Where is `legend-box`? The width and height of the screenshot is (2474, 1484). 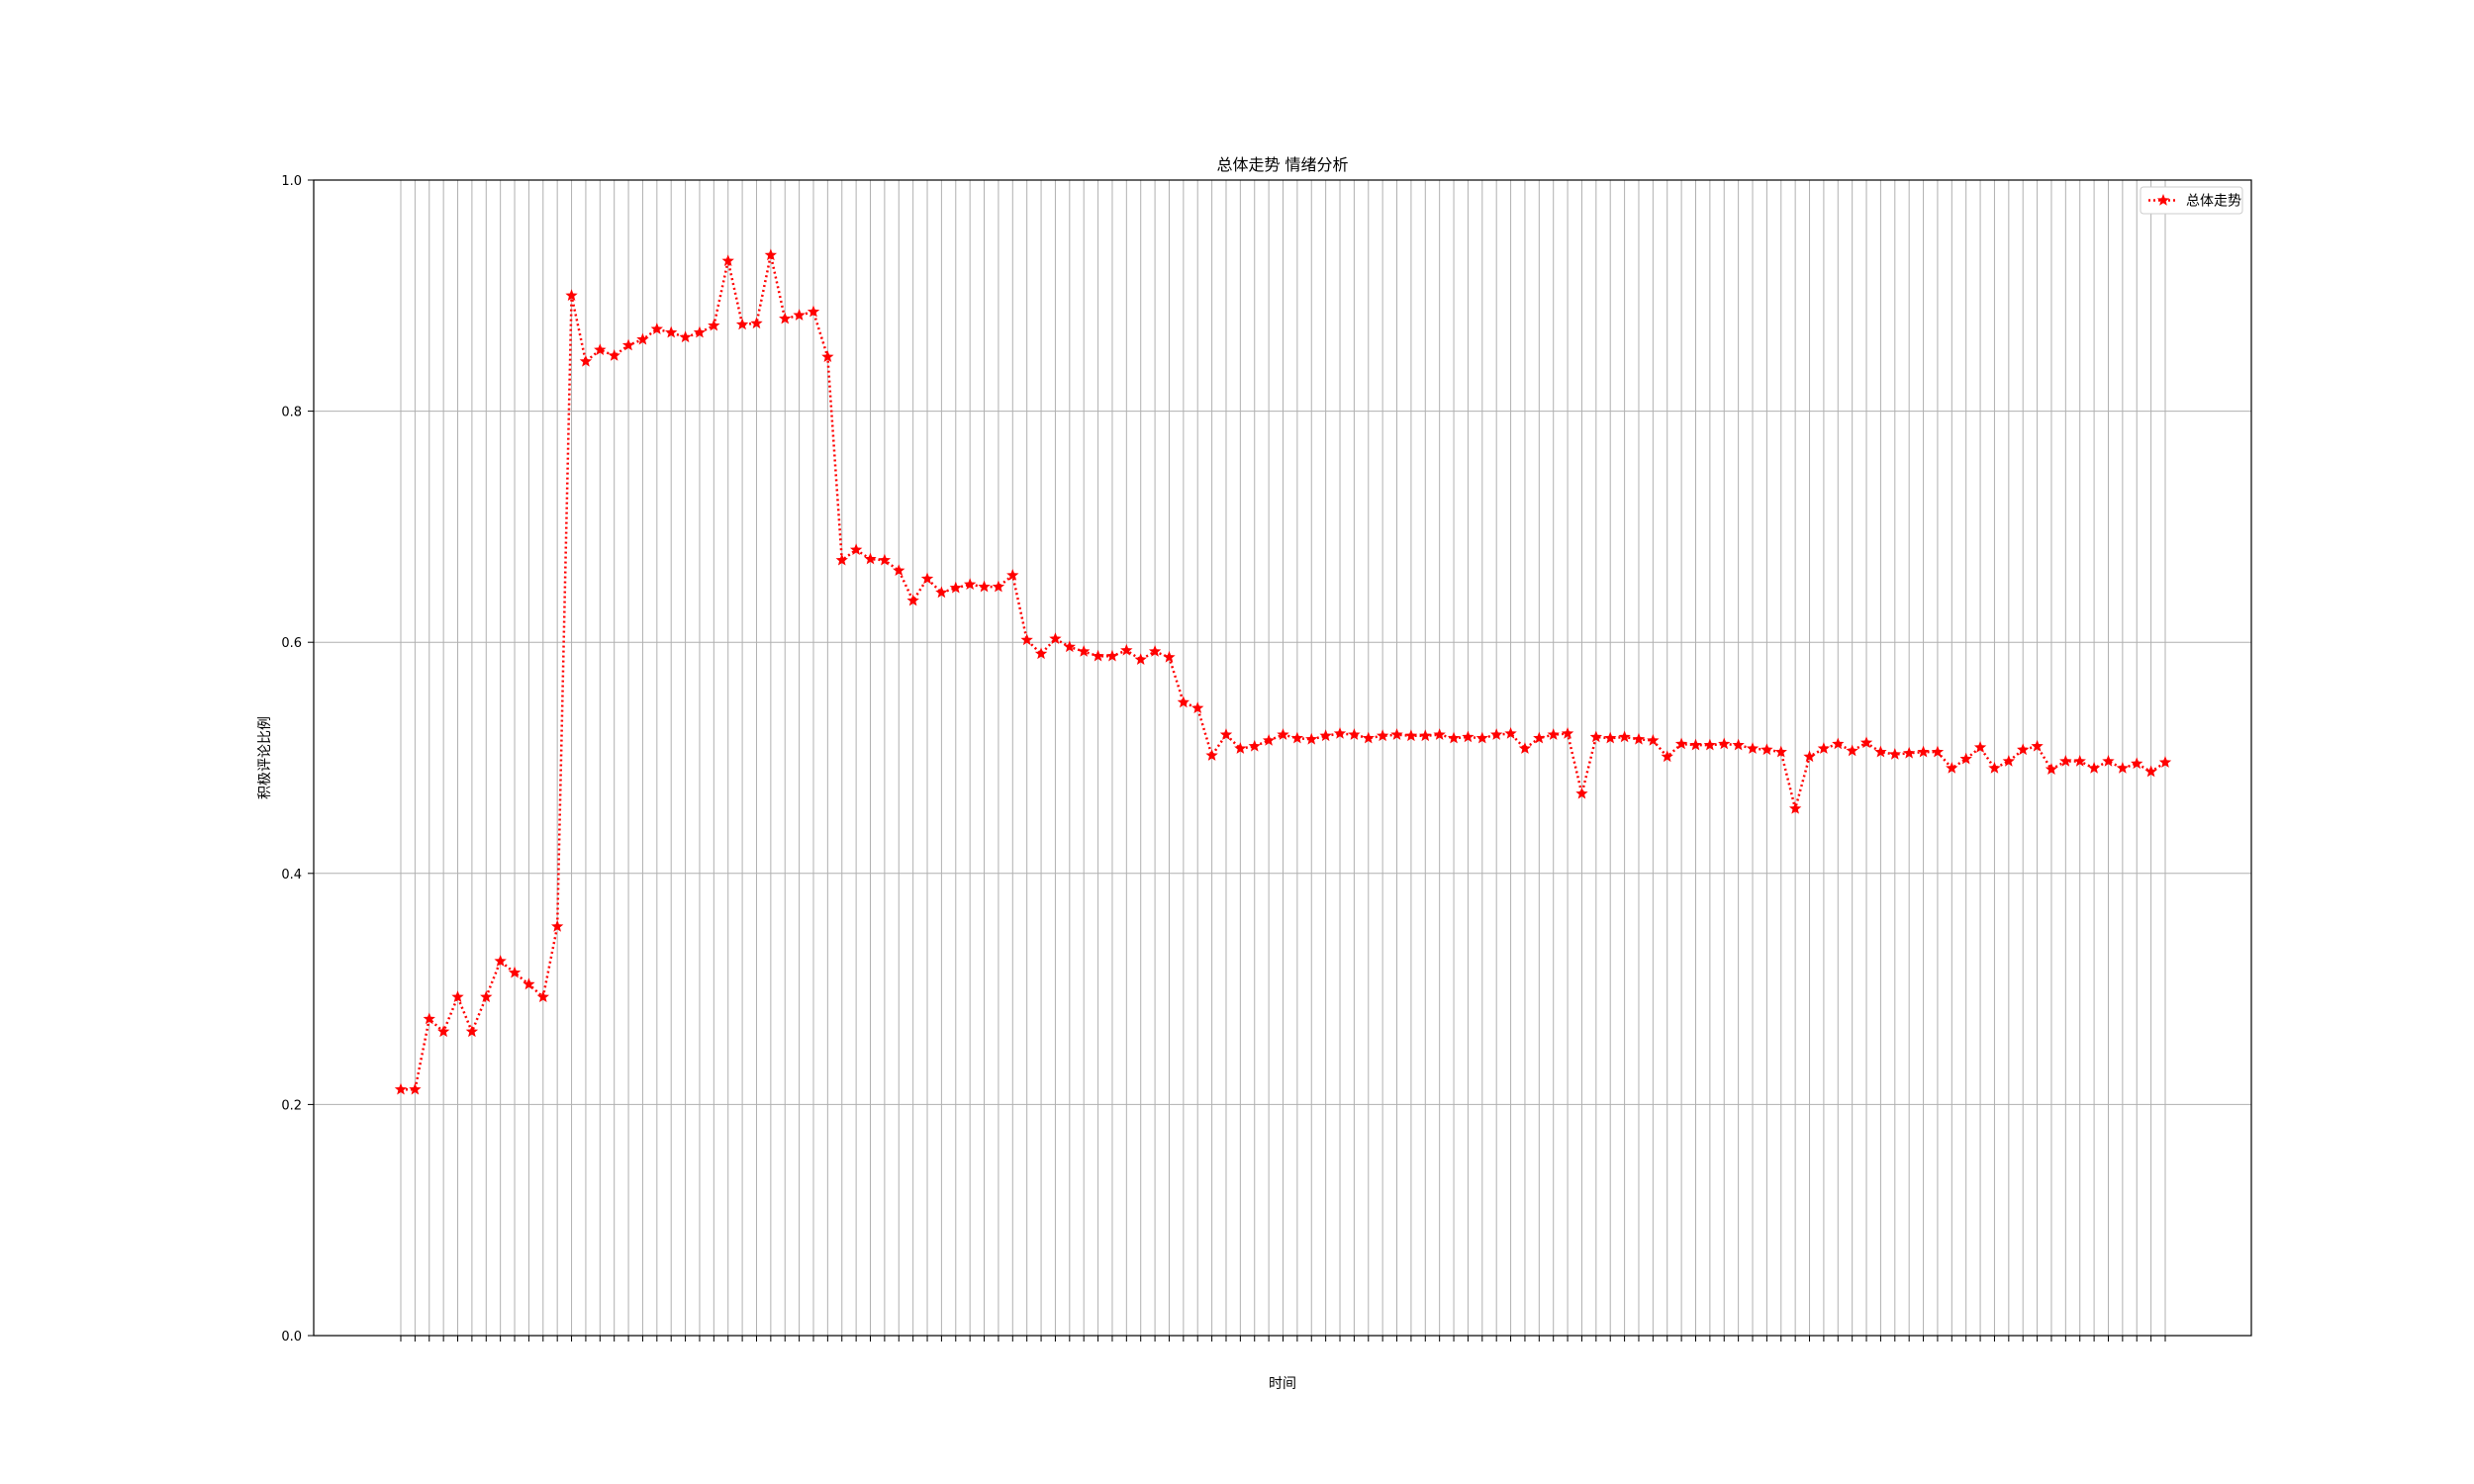 legend-box is located at coordinates (2192, 200).